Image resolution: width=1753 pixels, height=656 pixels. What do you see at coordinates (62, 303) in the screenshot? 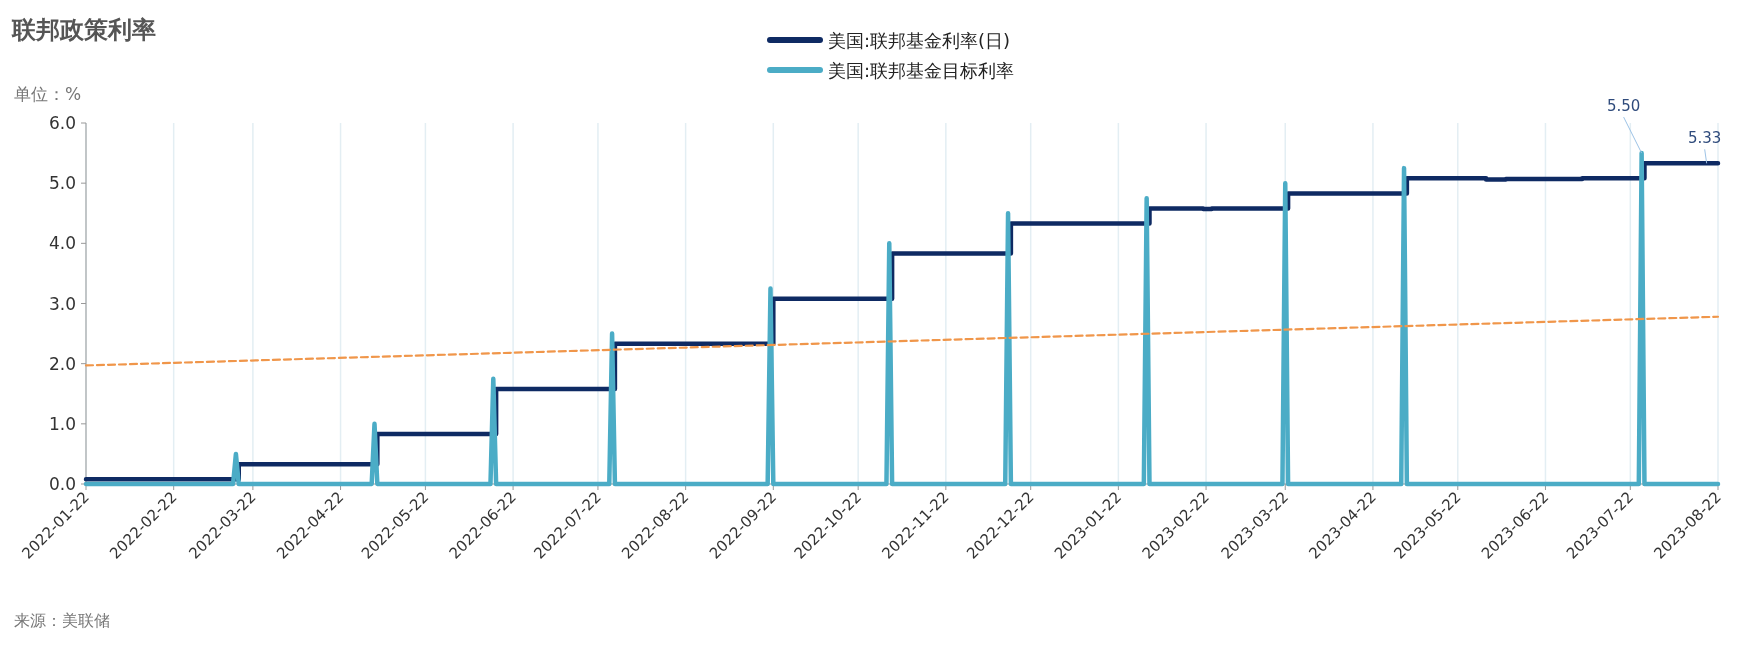
I see `y-tick-label: 3.0` at bounding box center [62, 303].